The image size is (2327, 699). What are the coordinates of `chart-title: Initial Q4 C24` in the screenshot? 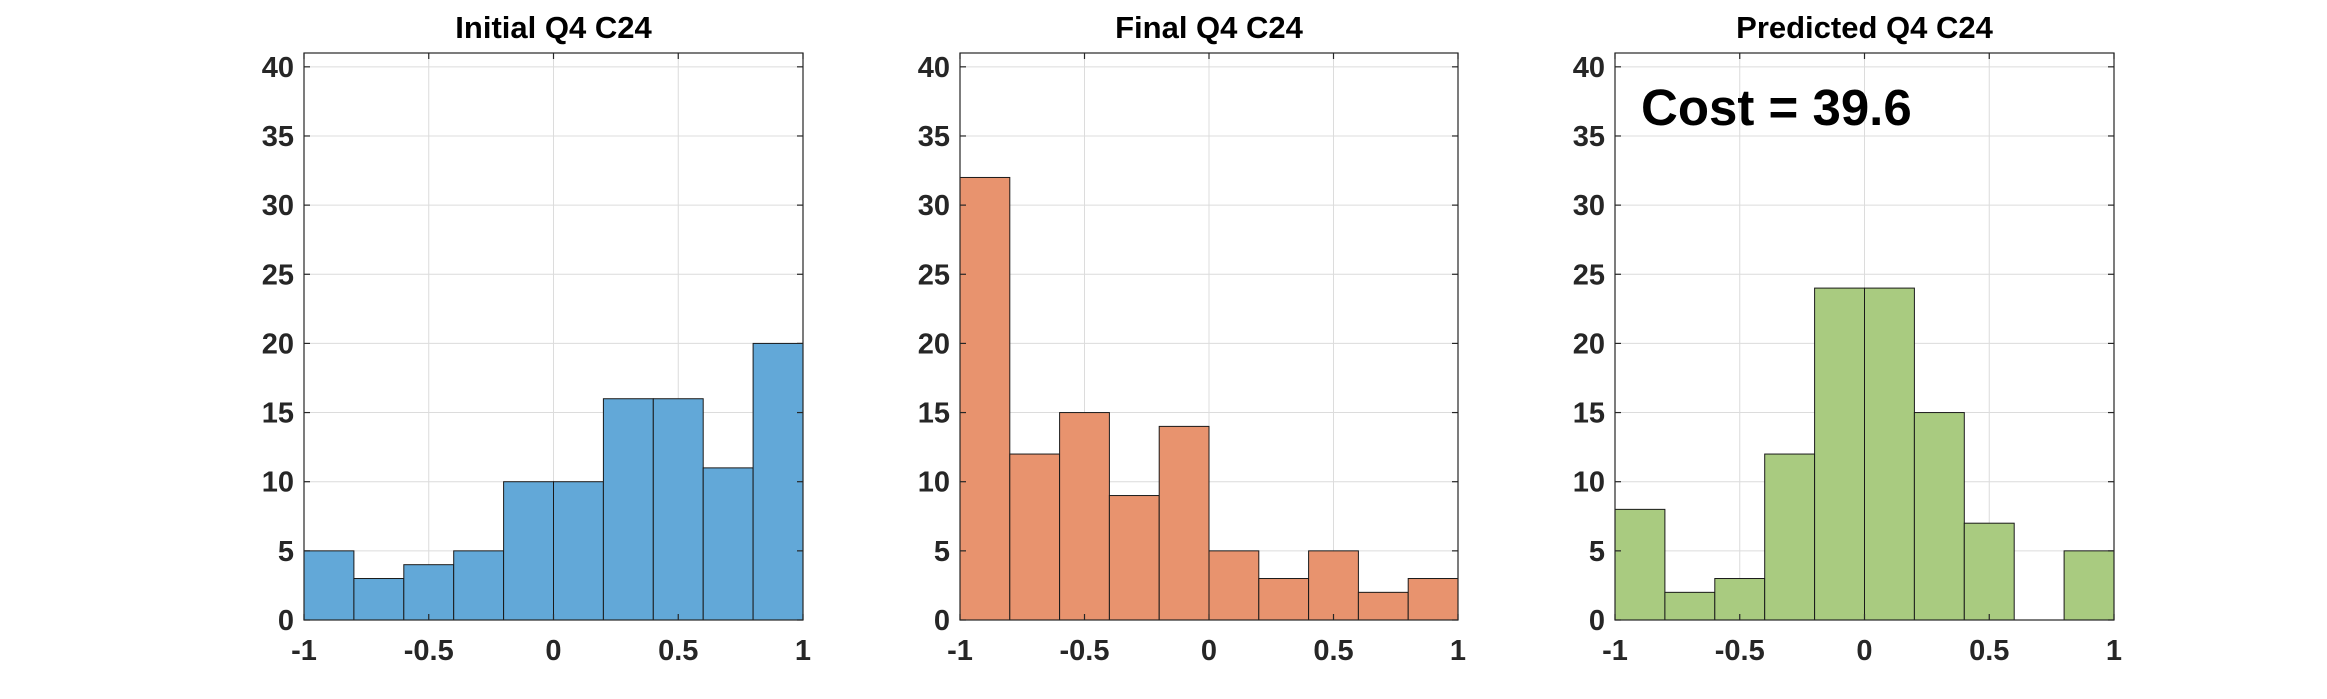 It's located at (553, 27).